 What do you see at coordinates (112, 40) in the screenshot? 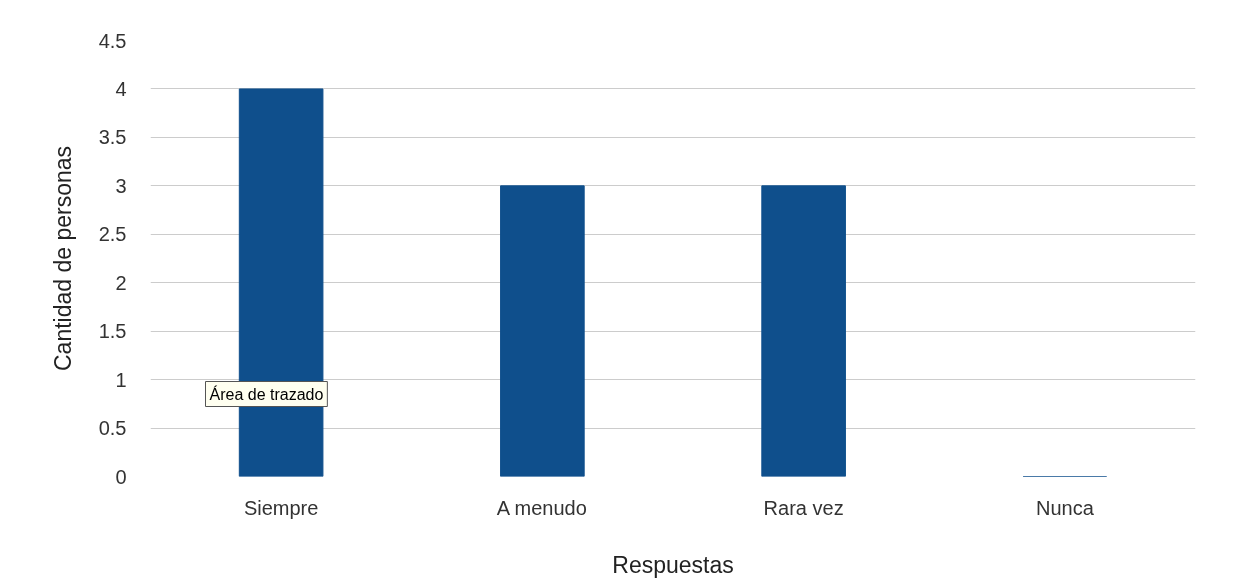
I see `y-tick-label: 4.5` at bounding box center [112, 40].